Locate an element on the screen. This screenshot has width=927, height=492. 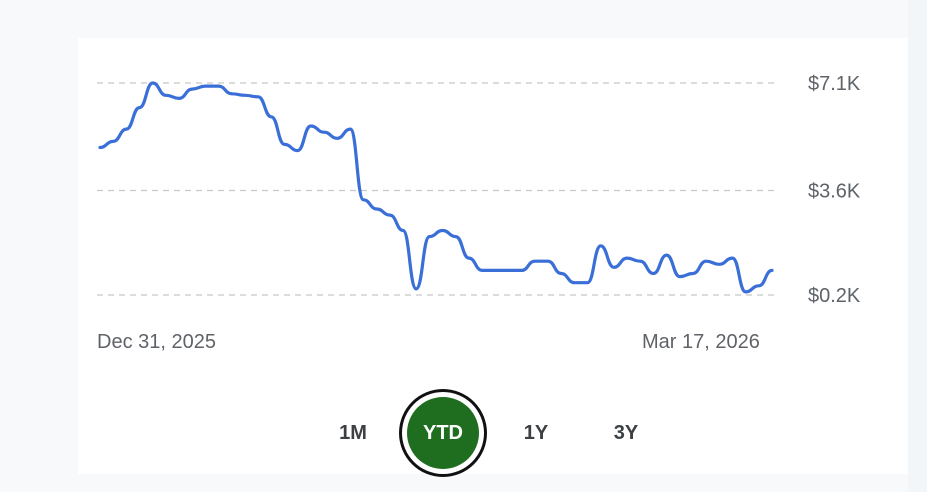
y-tick-label: $7.1K is located at coordinates (834, 84).